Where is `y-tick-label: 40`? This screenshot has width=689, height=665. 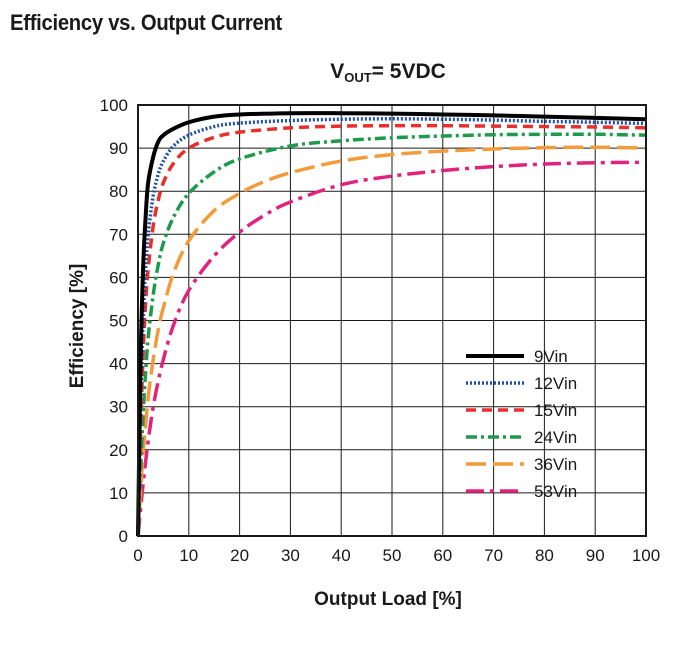
y-tick-label: 40 is located at coordinates (118, 364).